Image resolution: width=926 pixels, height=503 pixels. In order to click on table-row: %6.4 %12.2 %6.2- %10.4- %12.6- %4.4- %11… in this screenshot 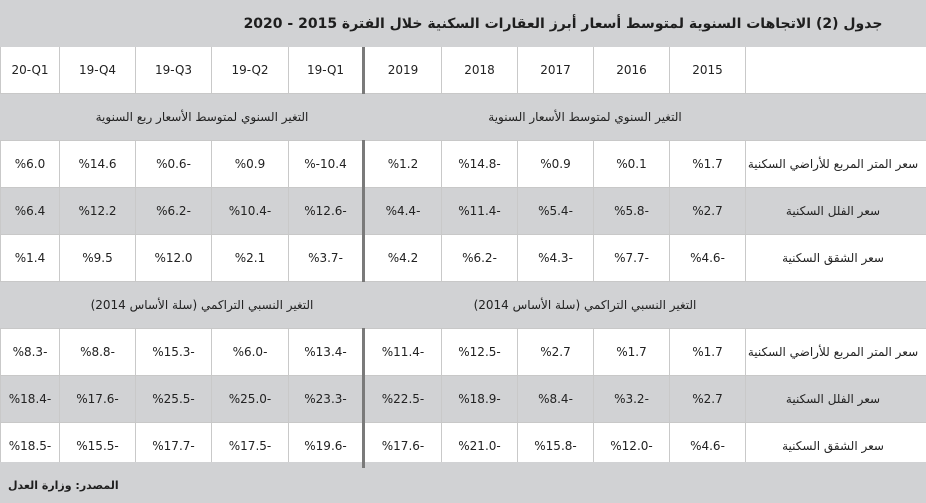, I will do `click(463, 211)`.